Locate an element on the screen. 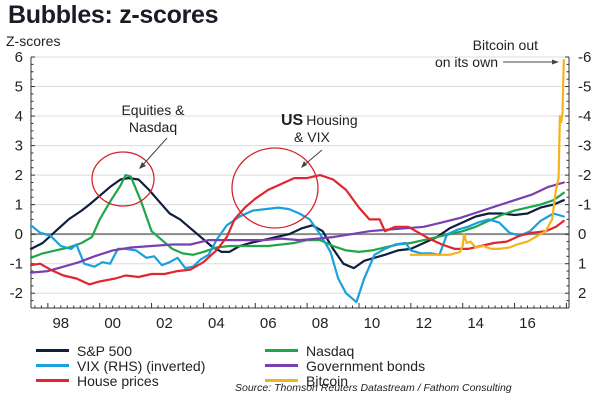  y-tick-label-left: 4 is located at coordinates (19, 116).